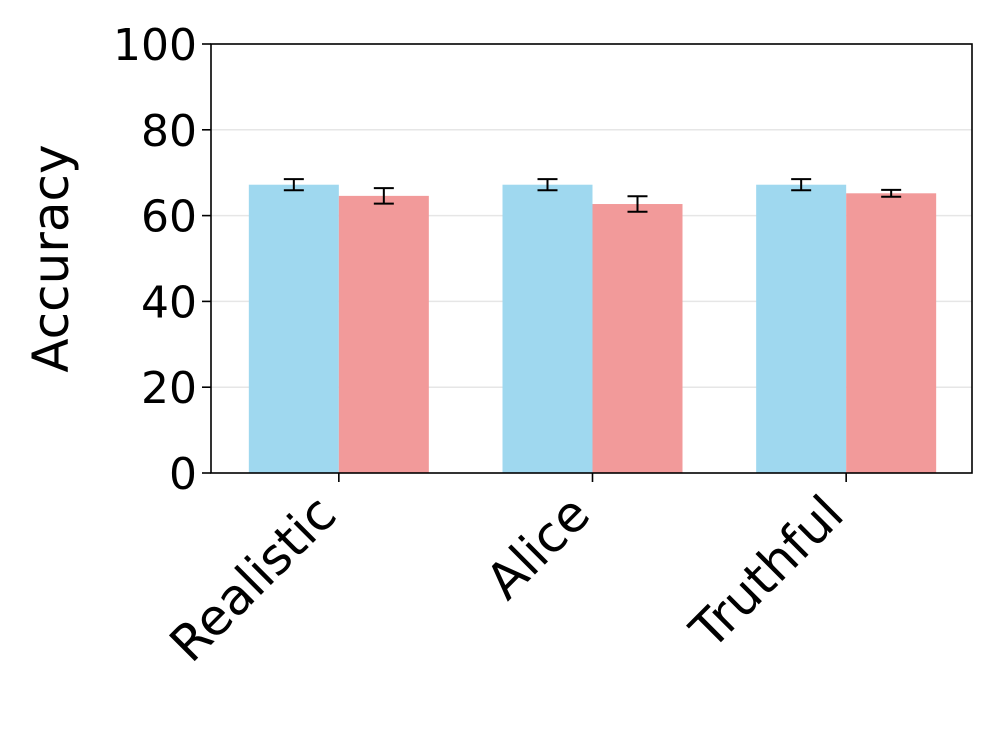  I want to click on y-axis-title: Accuracy, so click(51, 258).